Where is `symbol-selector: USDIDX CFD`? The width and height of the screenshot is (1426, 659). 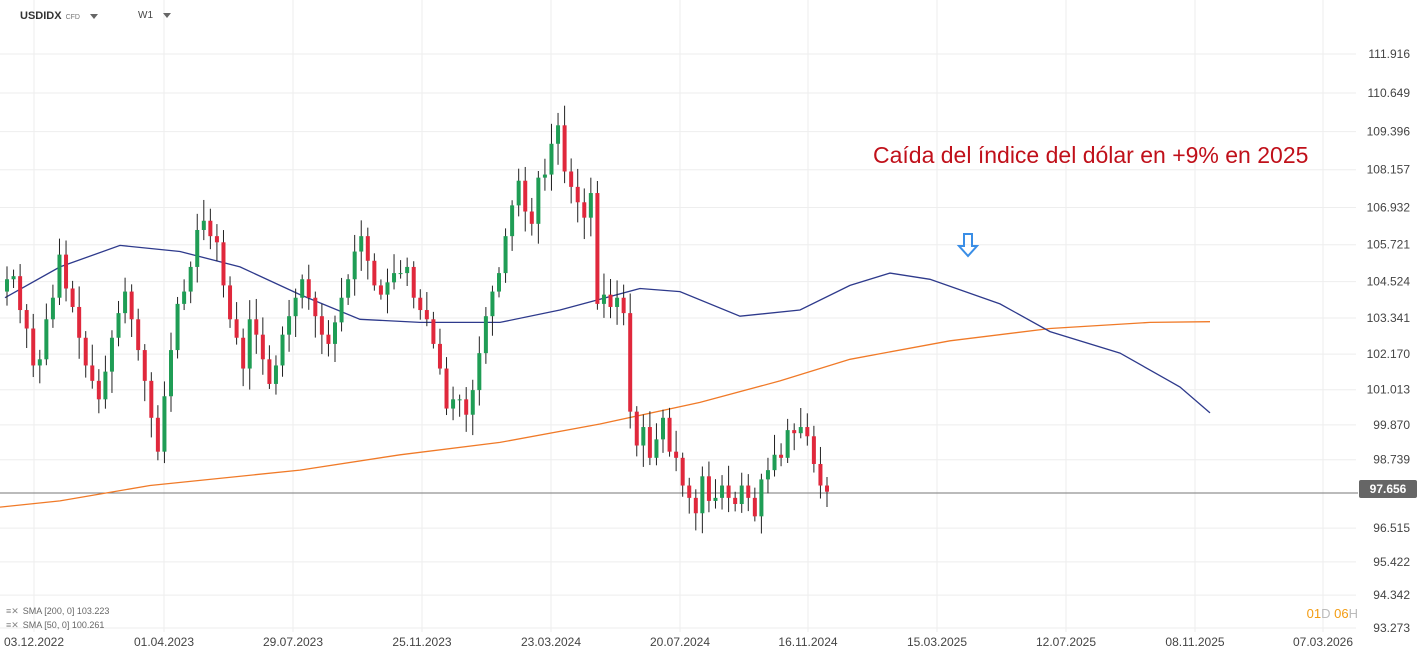
symbol-selector: USDIDX CFD is located at coordinates (59, 16).